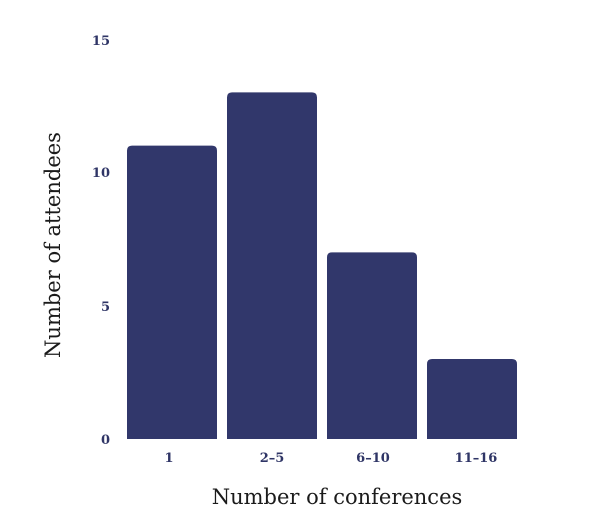 This screenshot has height=532, width=606. Describe the element at coordinates (476, 458) in the screenshot. I see `x-tick-label-11-16: 11–16` at that location.